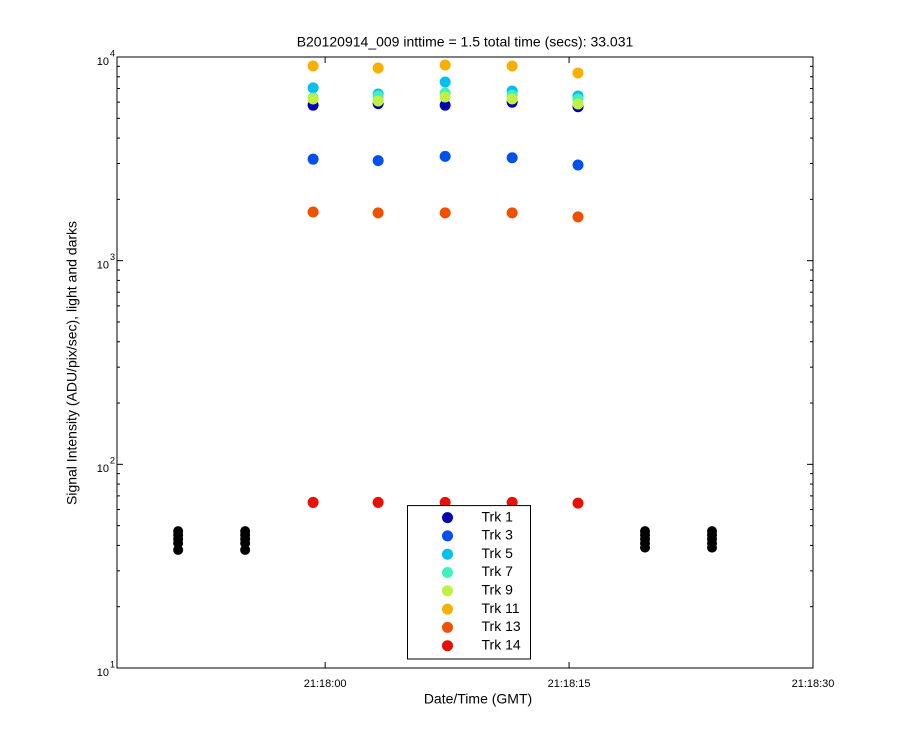  Describe the element at coordinates (498, 571) in the screenshot. I see `legend-label: Trk 7` at that location.